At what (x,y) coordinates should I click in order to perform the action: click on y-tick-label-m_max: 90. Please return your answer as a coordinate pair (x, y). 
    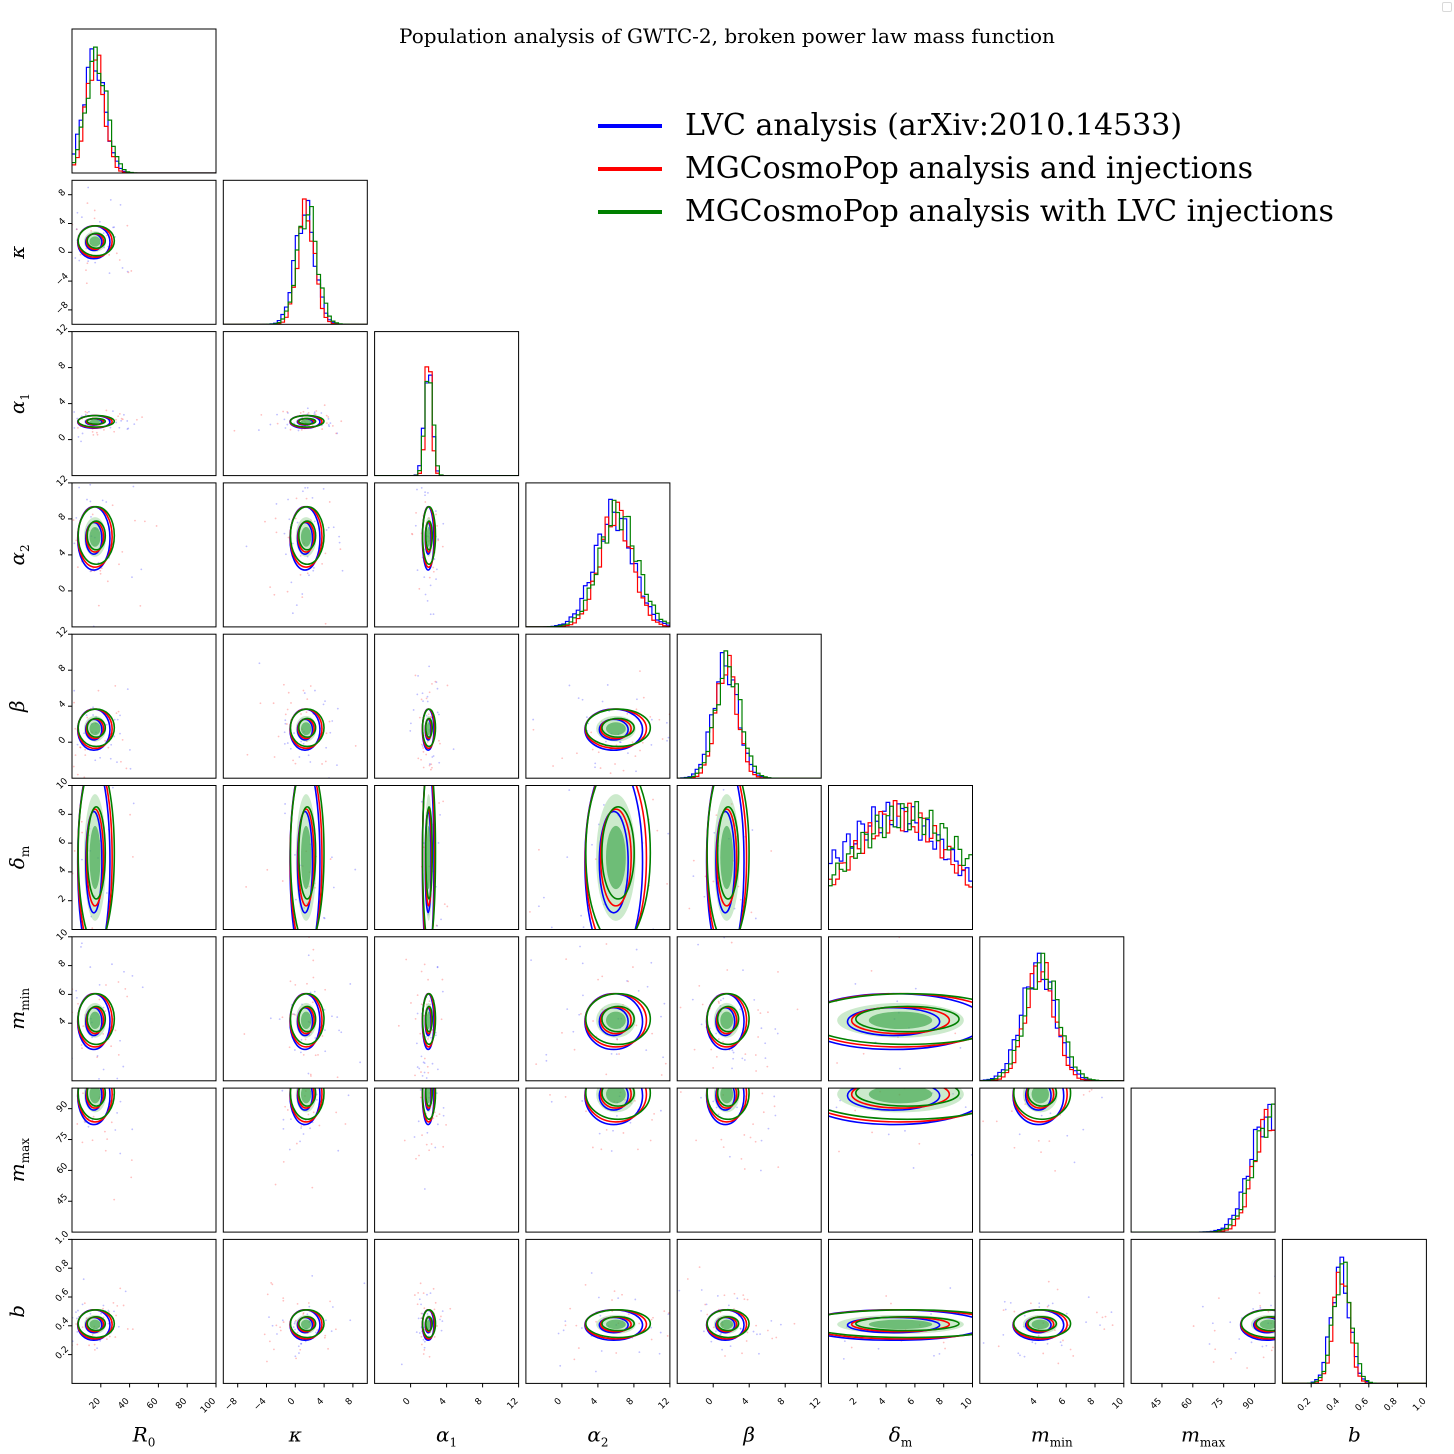
    Looking at the image, I should click on (62, 1106).